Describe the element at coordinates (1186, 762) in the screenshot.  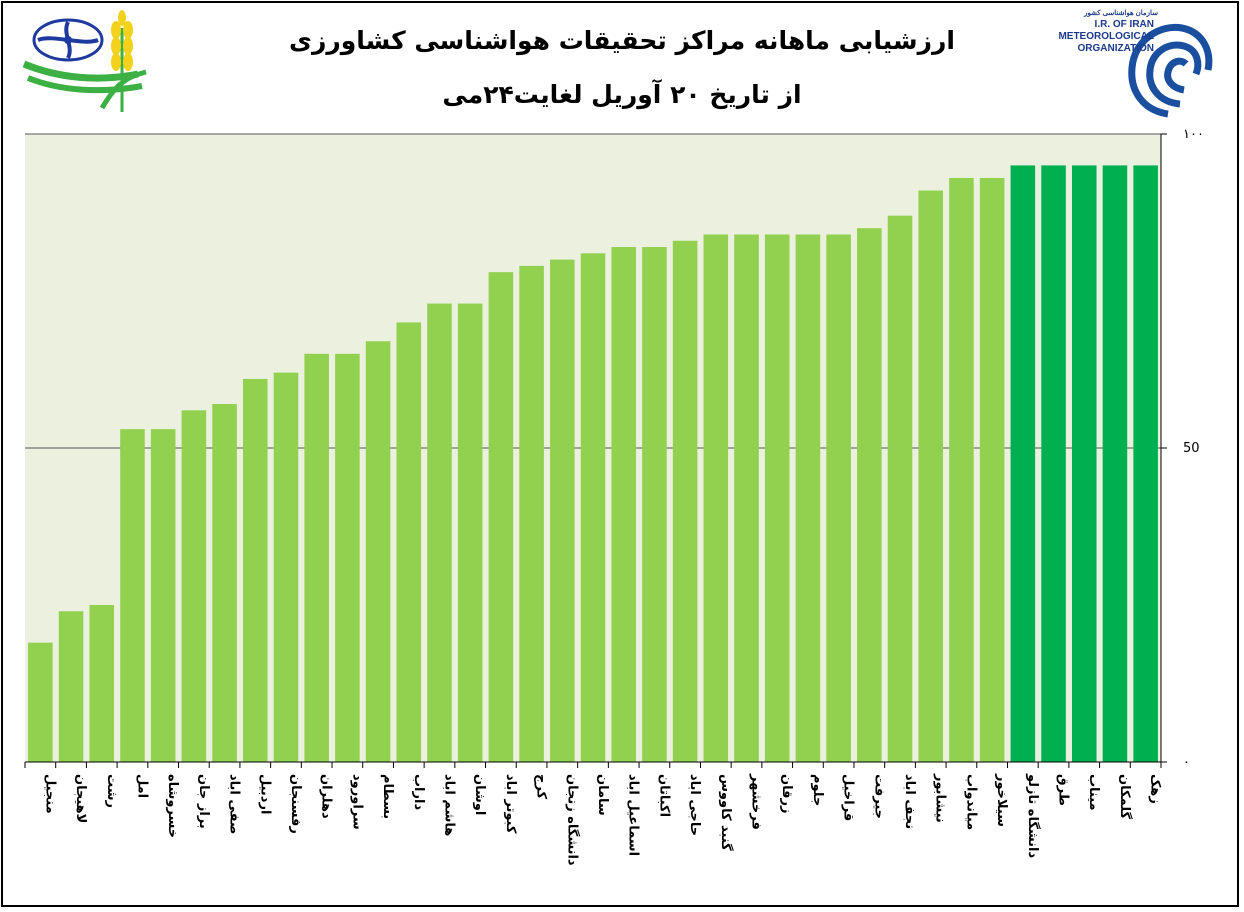
I see `y-tick-label: ۰` at that location.